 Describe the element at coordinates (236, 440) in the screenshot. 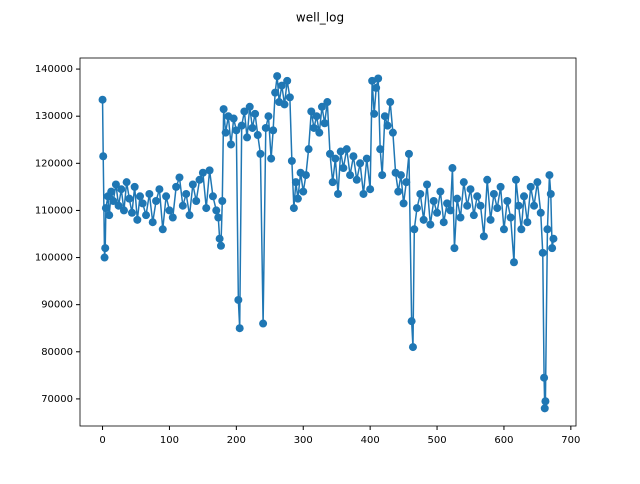

I see `x-tick-label: 200` at that location.